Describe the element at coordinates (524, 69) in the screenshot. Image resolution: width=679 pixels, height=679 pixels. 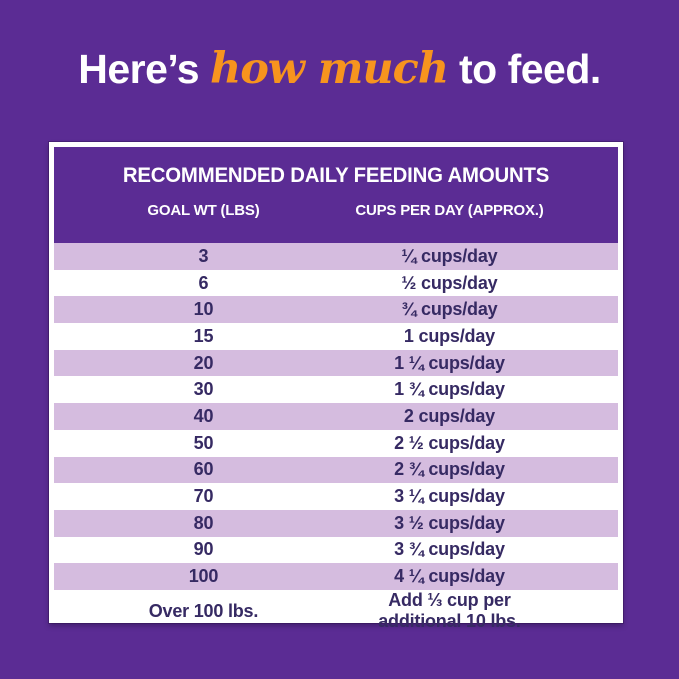
I see `title-suffix: to feed.` at that location.